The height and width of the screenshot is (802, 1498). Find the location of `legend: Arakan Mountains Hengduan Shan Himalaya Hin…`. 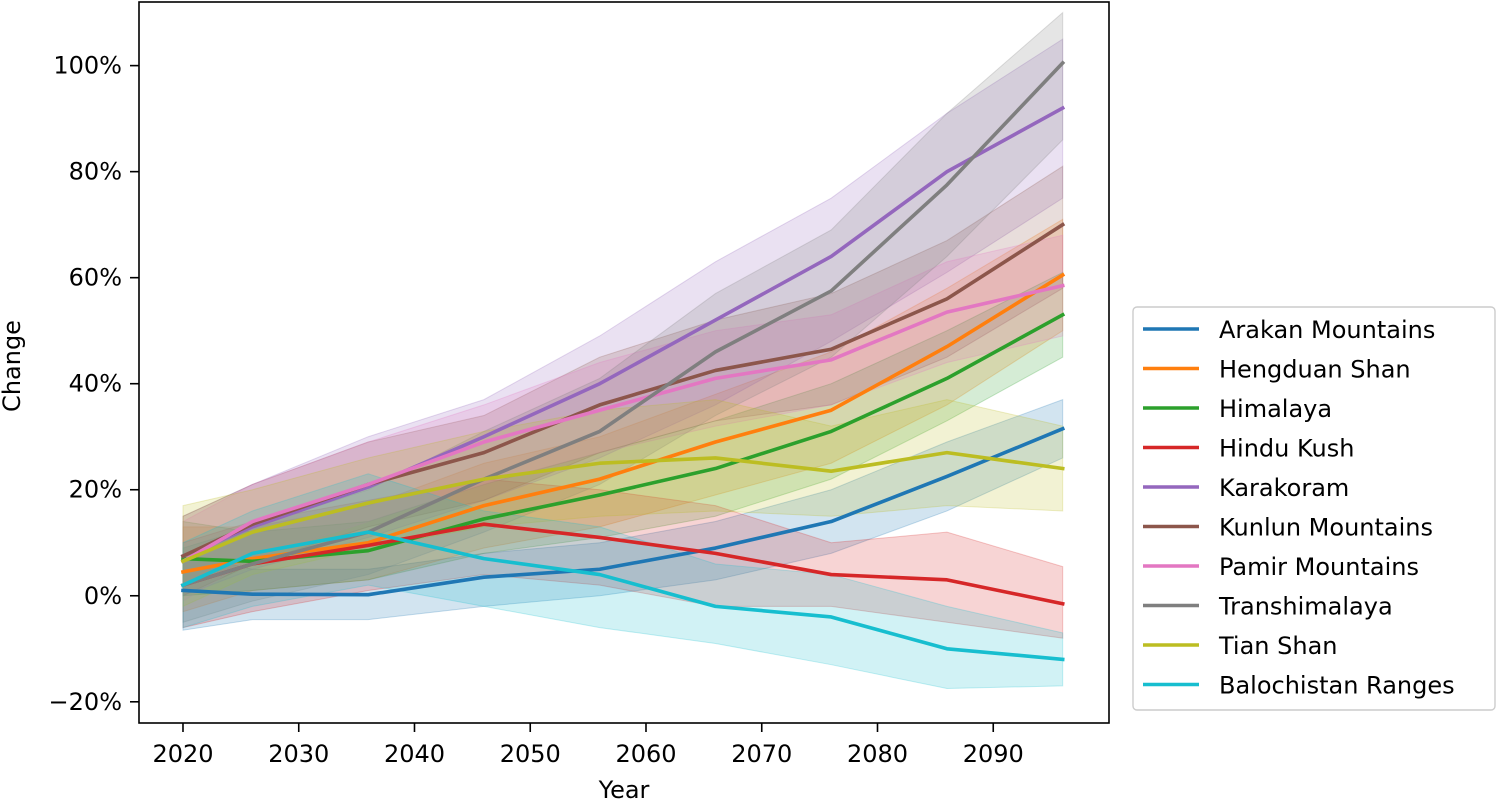

legend: Arakan Mountains Hengduan Shan Himalaya Hin… is located at coordinates (1314, 508).